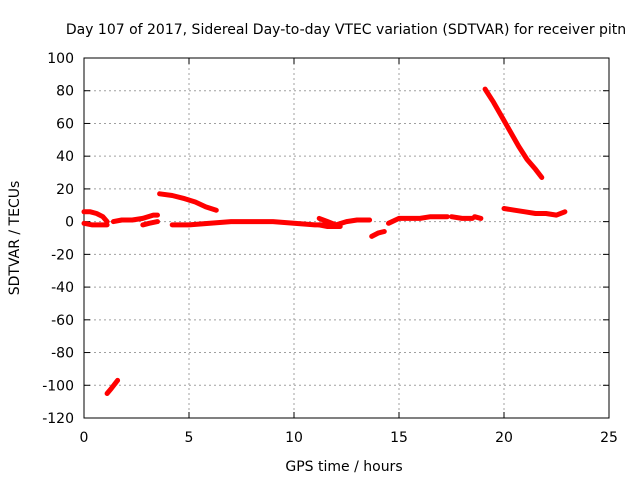 Image resolution: width=640 pixels, height=480 pixels. What do you see at coordinates (60, 59) in the screenshot?
I see `y-tick-label: 100` at bounding box center [60, 59].